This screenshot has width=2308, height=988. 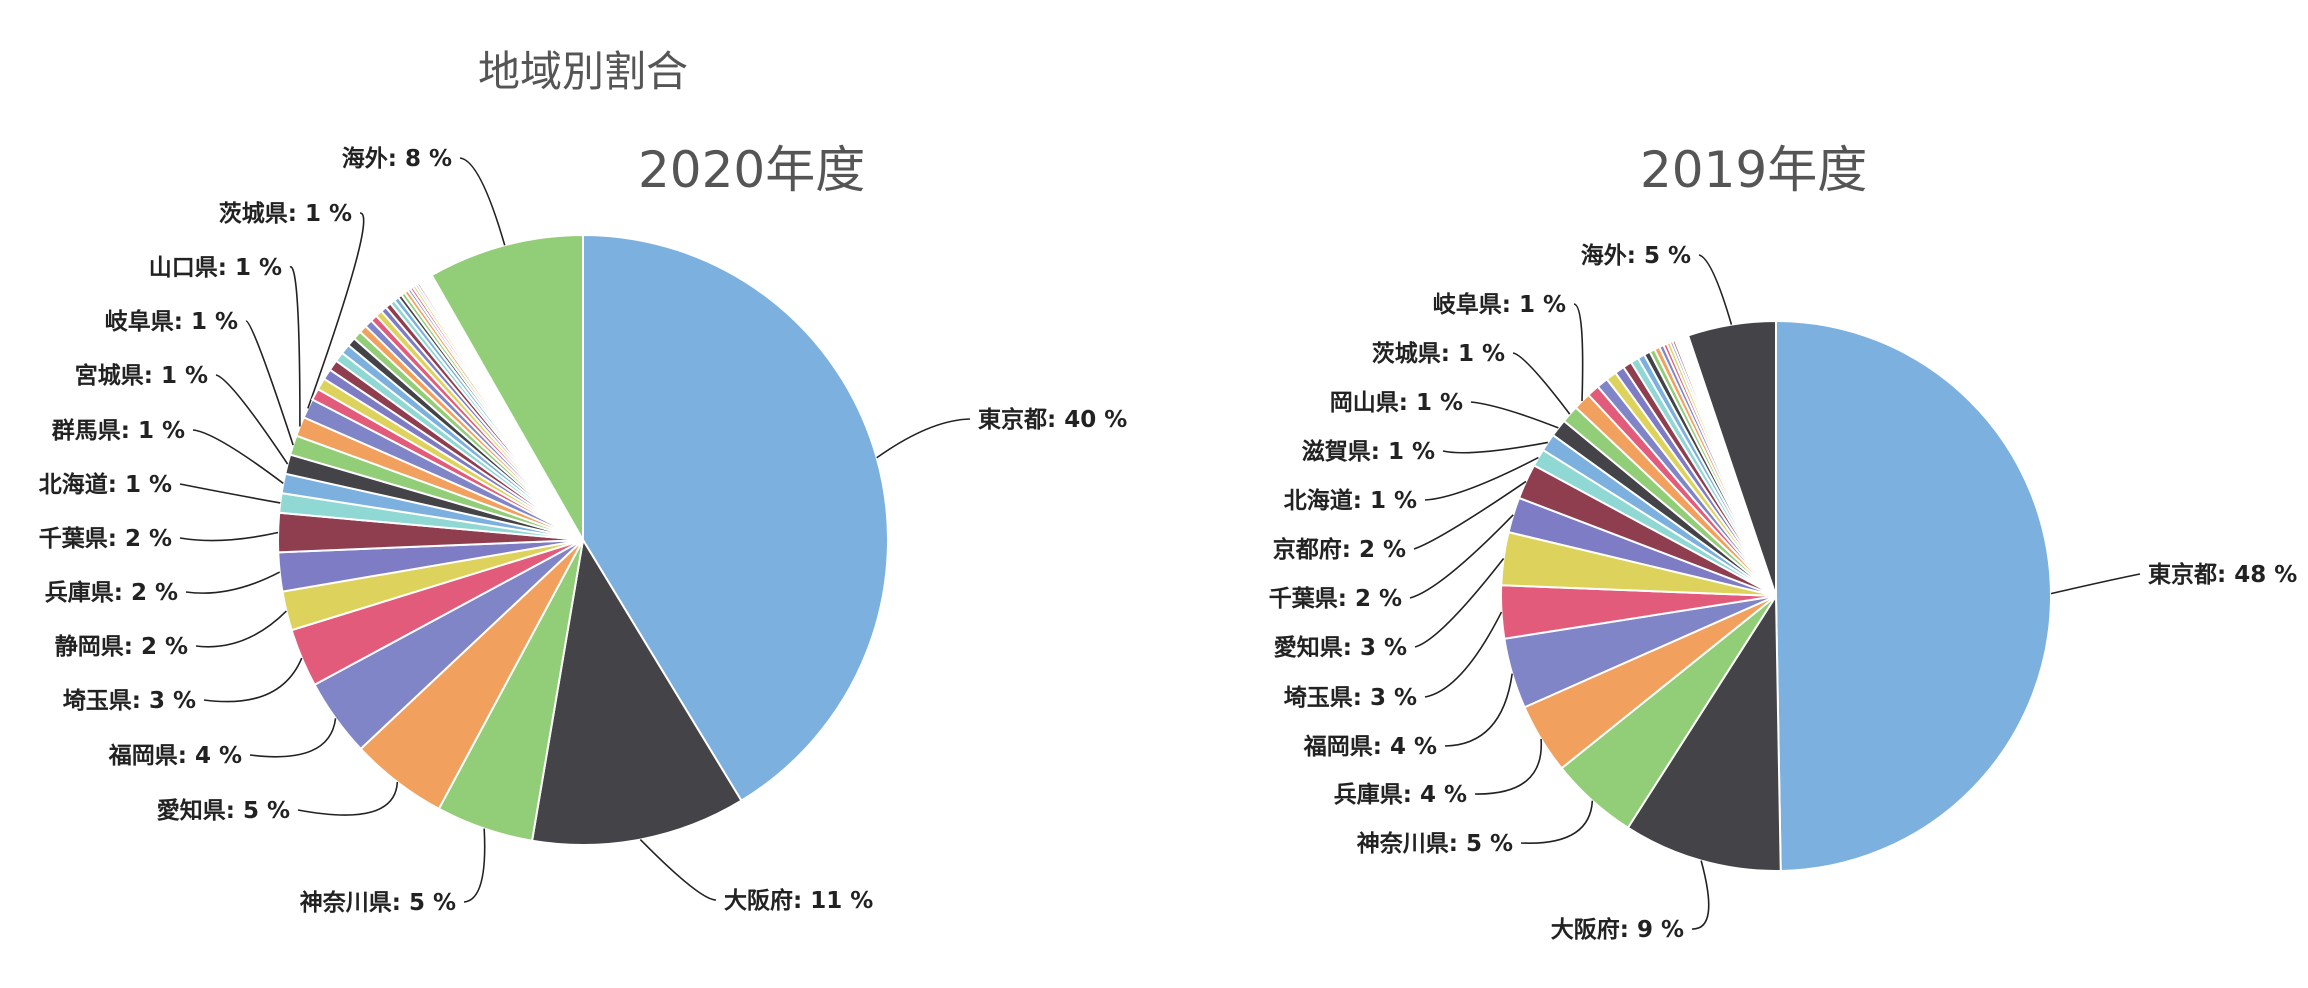 I want to click on data-label-0-2: 神奈川県: 5 %, so click(x=378, y=902).